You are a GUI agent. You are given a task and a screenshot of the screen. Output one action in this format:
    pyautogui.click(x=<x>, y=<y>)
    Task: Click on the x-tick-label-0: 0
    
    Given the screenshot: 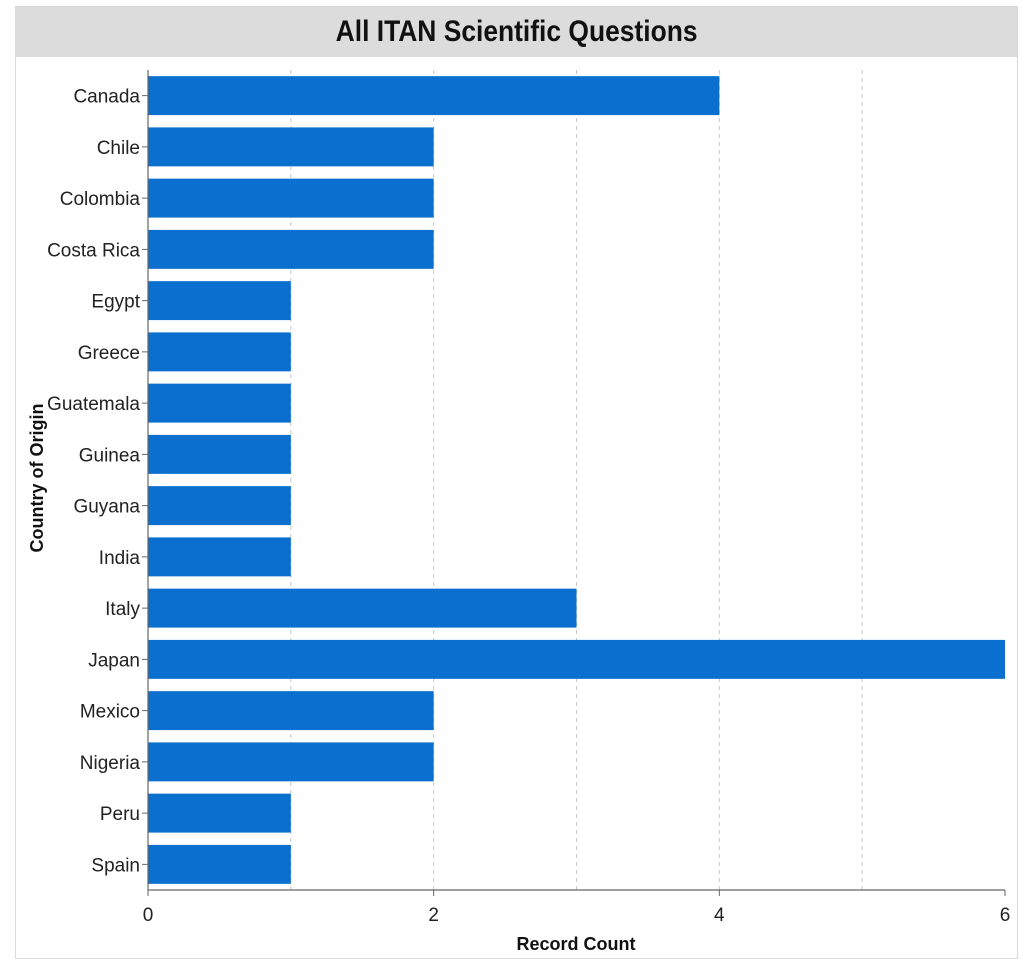 What is the action you would take?
    pyautogui.click(x=148, y=915)
    